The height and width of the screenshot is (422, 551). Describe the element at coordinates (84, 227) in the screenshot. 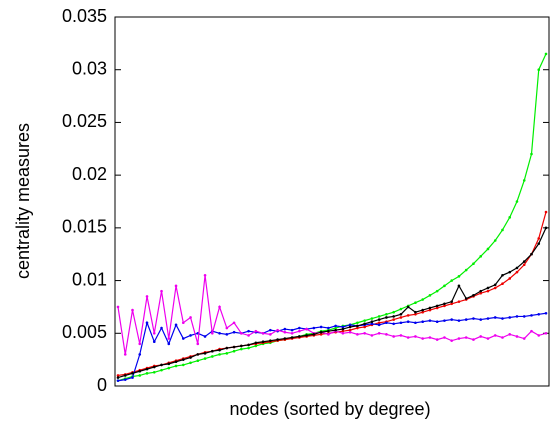

I see `y-tick-label: 0.015` at that location.